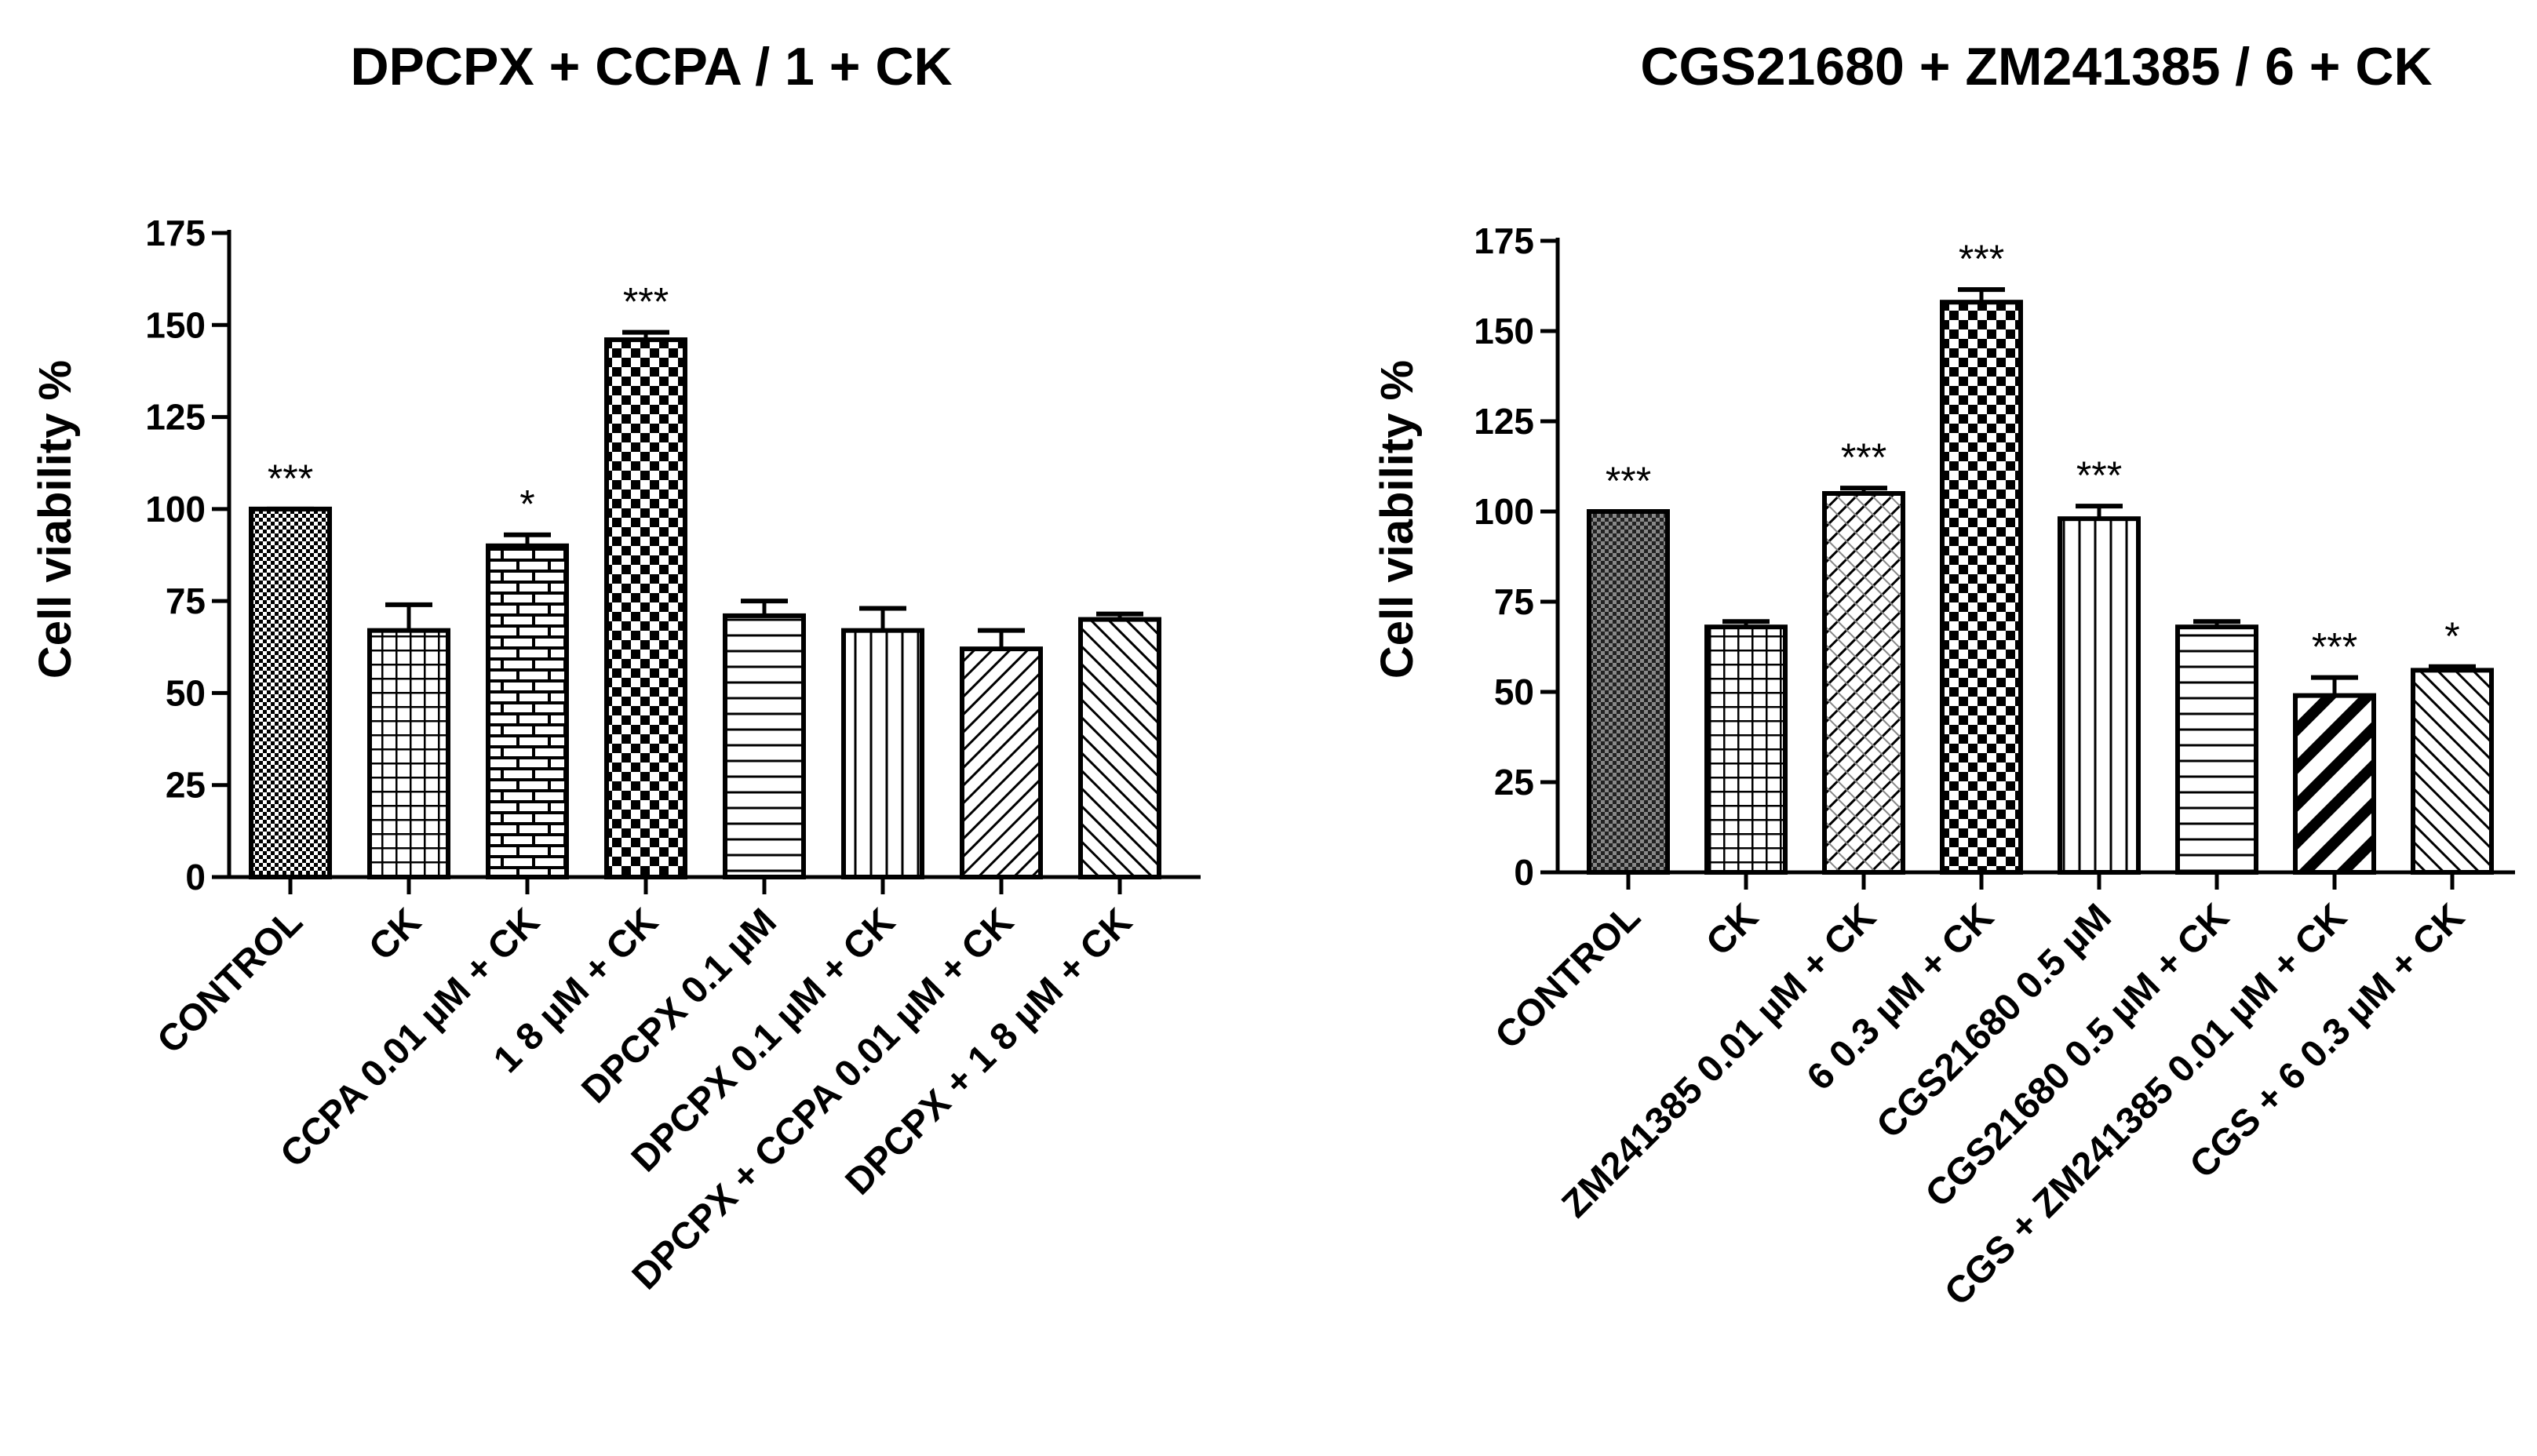 Image resolution: width=2537 pixels, height=1456 pixels. What do you see at coordinates (229, 981) in the screenshot?
I see `chart-1-category-label: CONTROL` at bounding box center [229, 981].